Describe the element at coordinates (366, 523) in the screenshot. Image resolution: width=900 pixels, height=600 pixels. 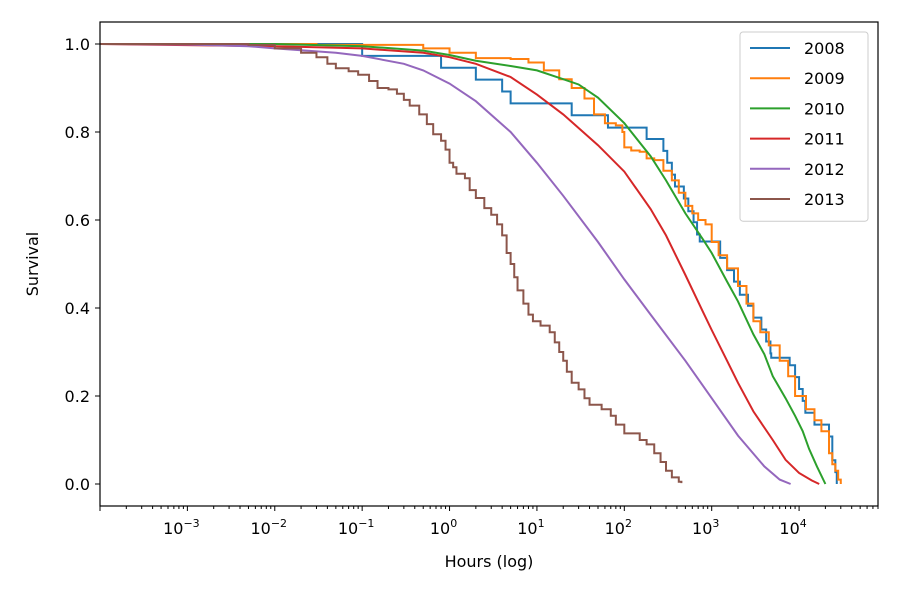
I see `x-tick-exponent: −1` at that location.